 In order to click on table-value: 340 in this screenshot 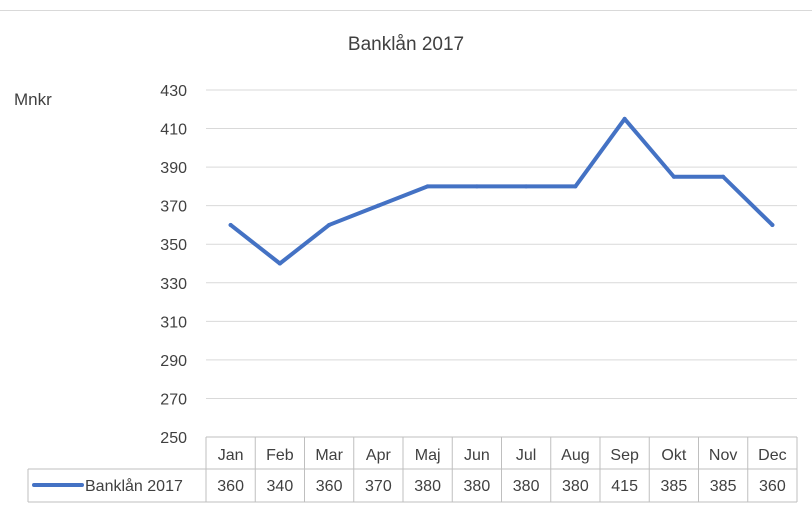, I will do `click(280, 486)`.